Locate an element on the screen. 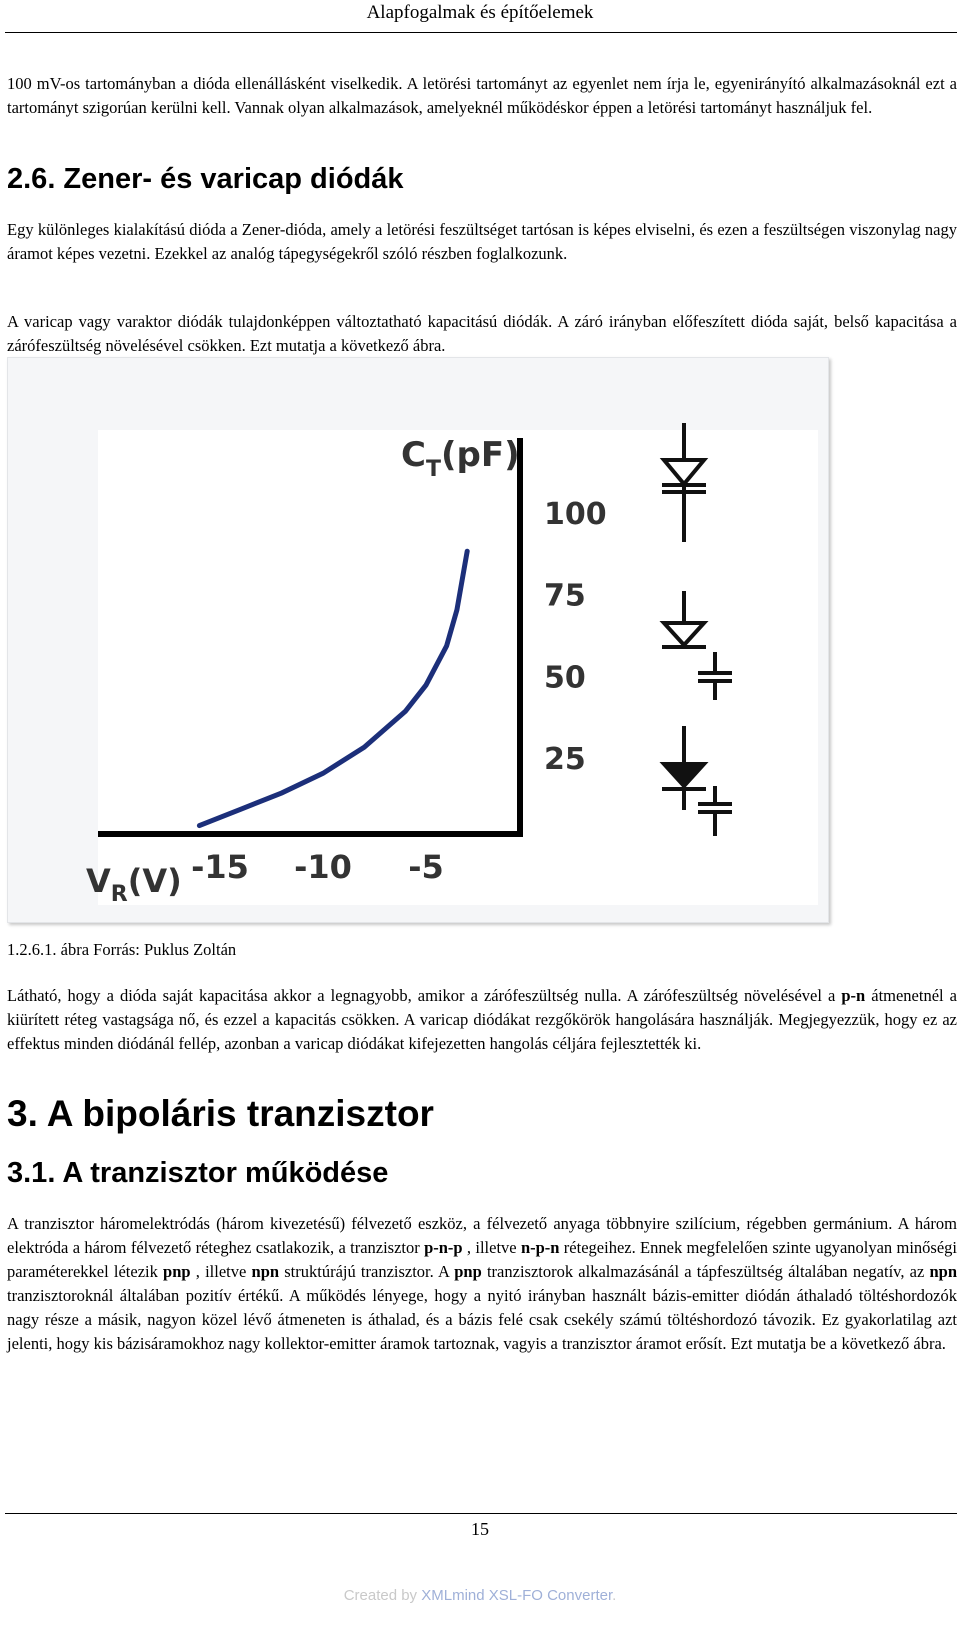  credit-brand: XMLmind XSL-FO Converter is located at coordinates (517, 1595).